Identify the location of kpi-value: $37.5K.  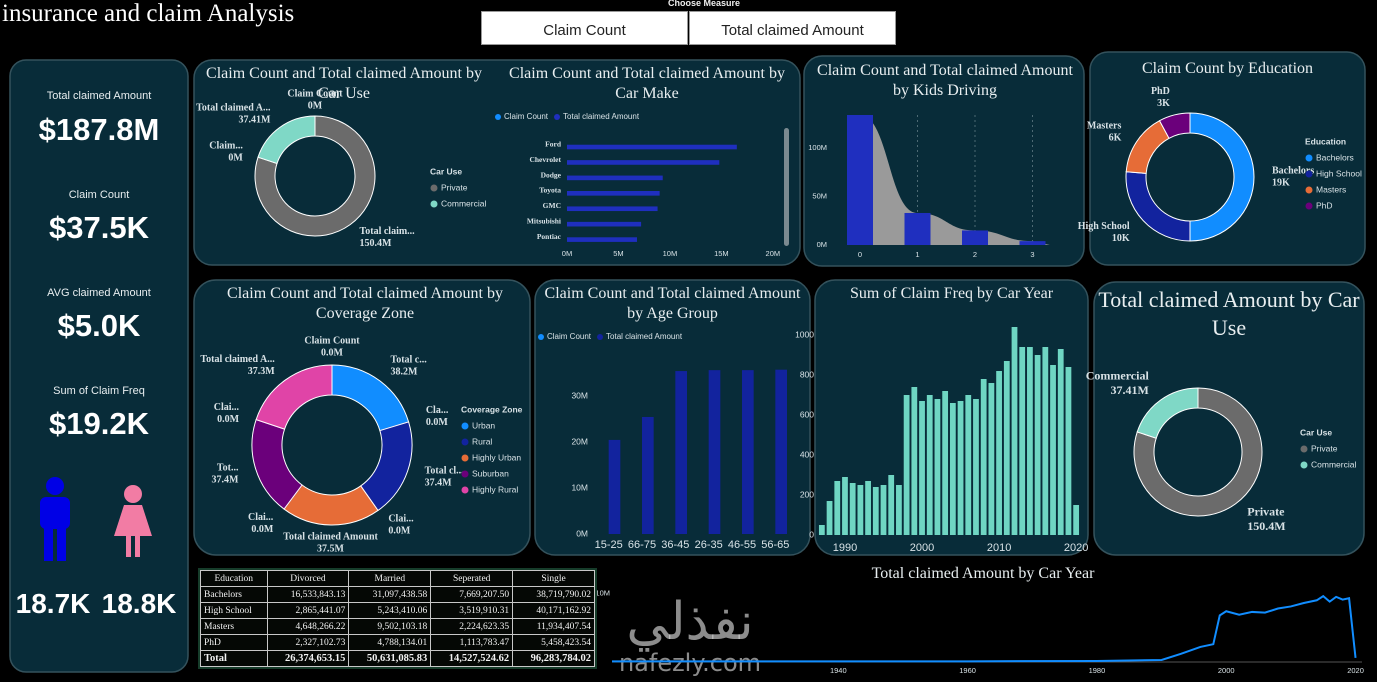
(99, 227).